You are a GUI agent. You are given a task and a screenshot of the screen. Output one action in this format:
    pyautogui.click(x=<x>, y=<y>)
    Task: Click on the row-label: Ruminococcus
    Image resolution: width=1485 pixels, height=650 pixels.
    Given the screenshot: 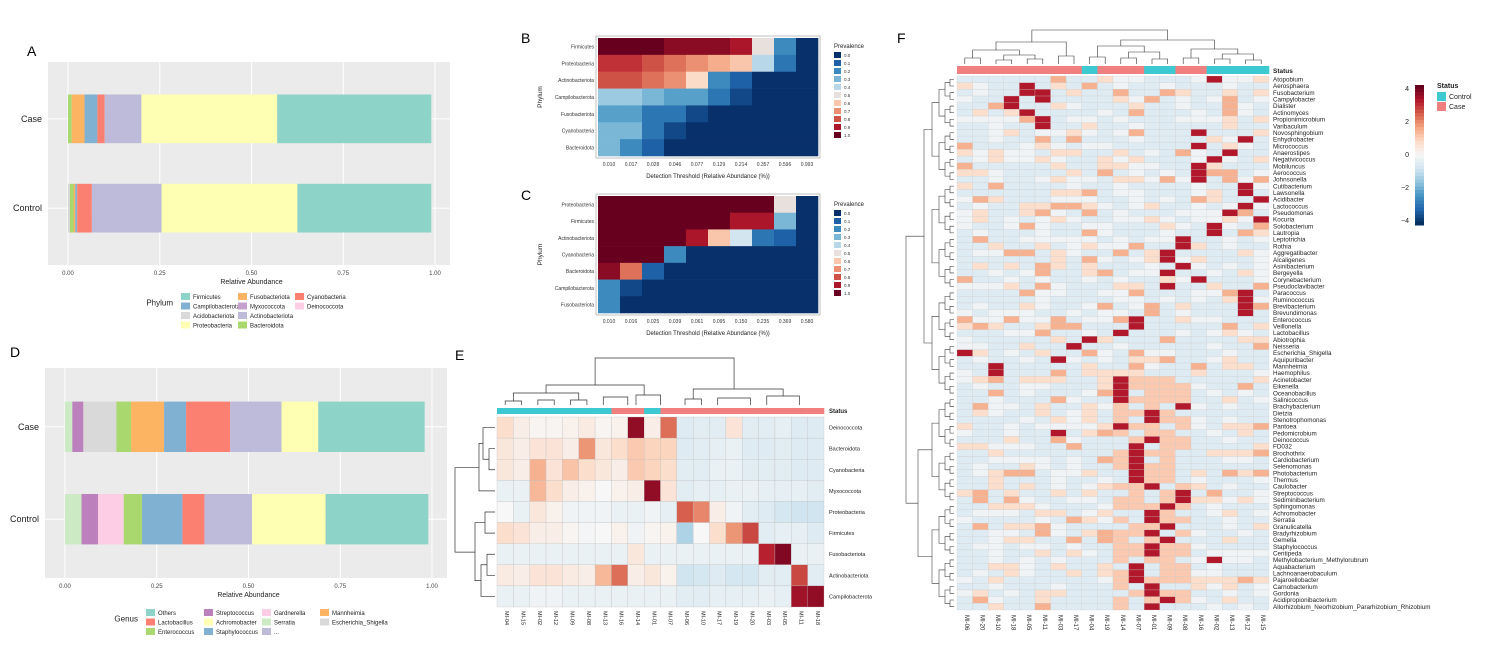 What is the action you would take?
    pyautogui.click(x=1293, y=300)
    